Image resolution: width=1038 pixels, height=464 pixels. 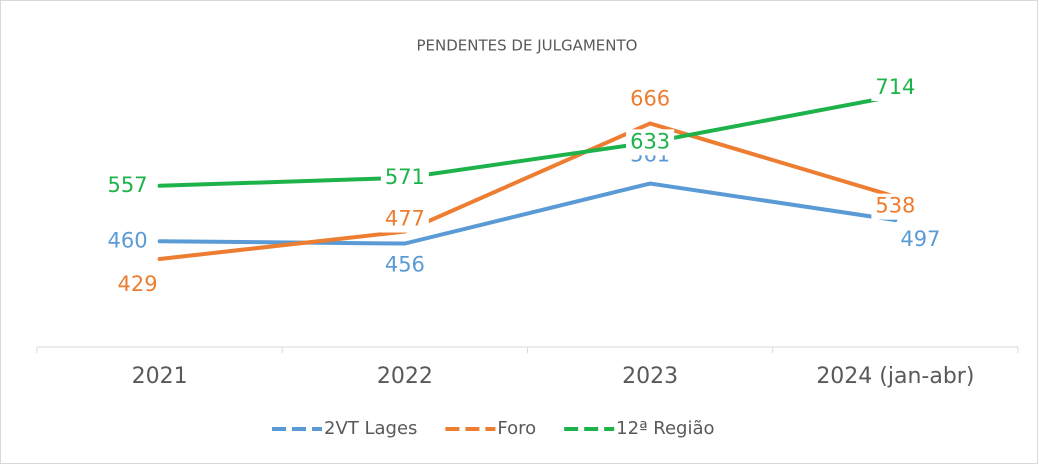 I want to click on data-label: 429, so click(x=138, y=284).